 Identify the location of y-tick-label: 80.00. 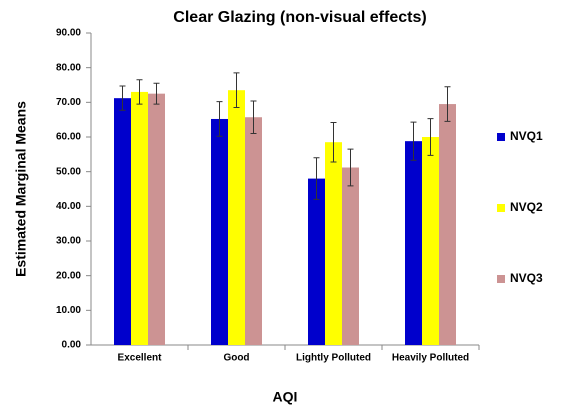
(68, 67).